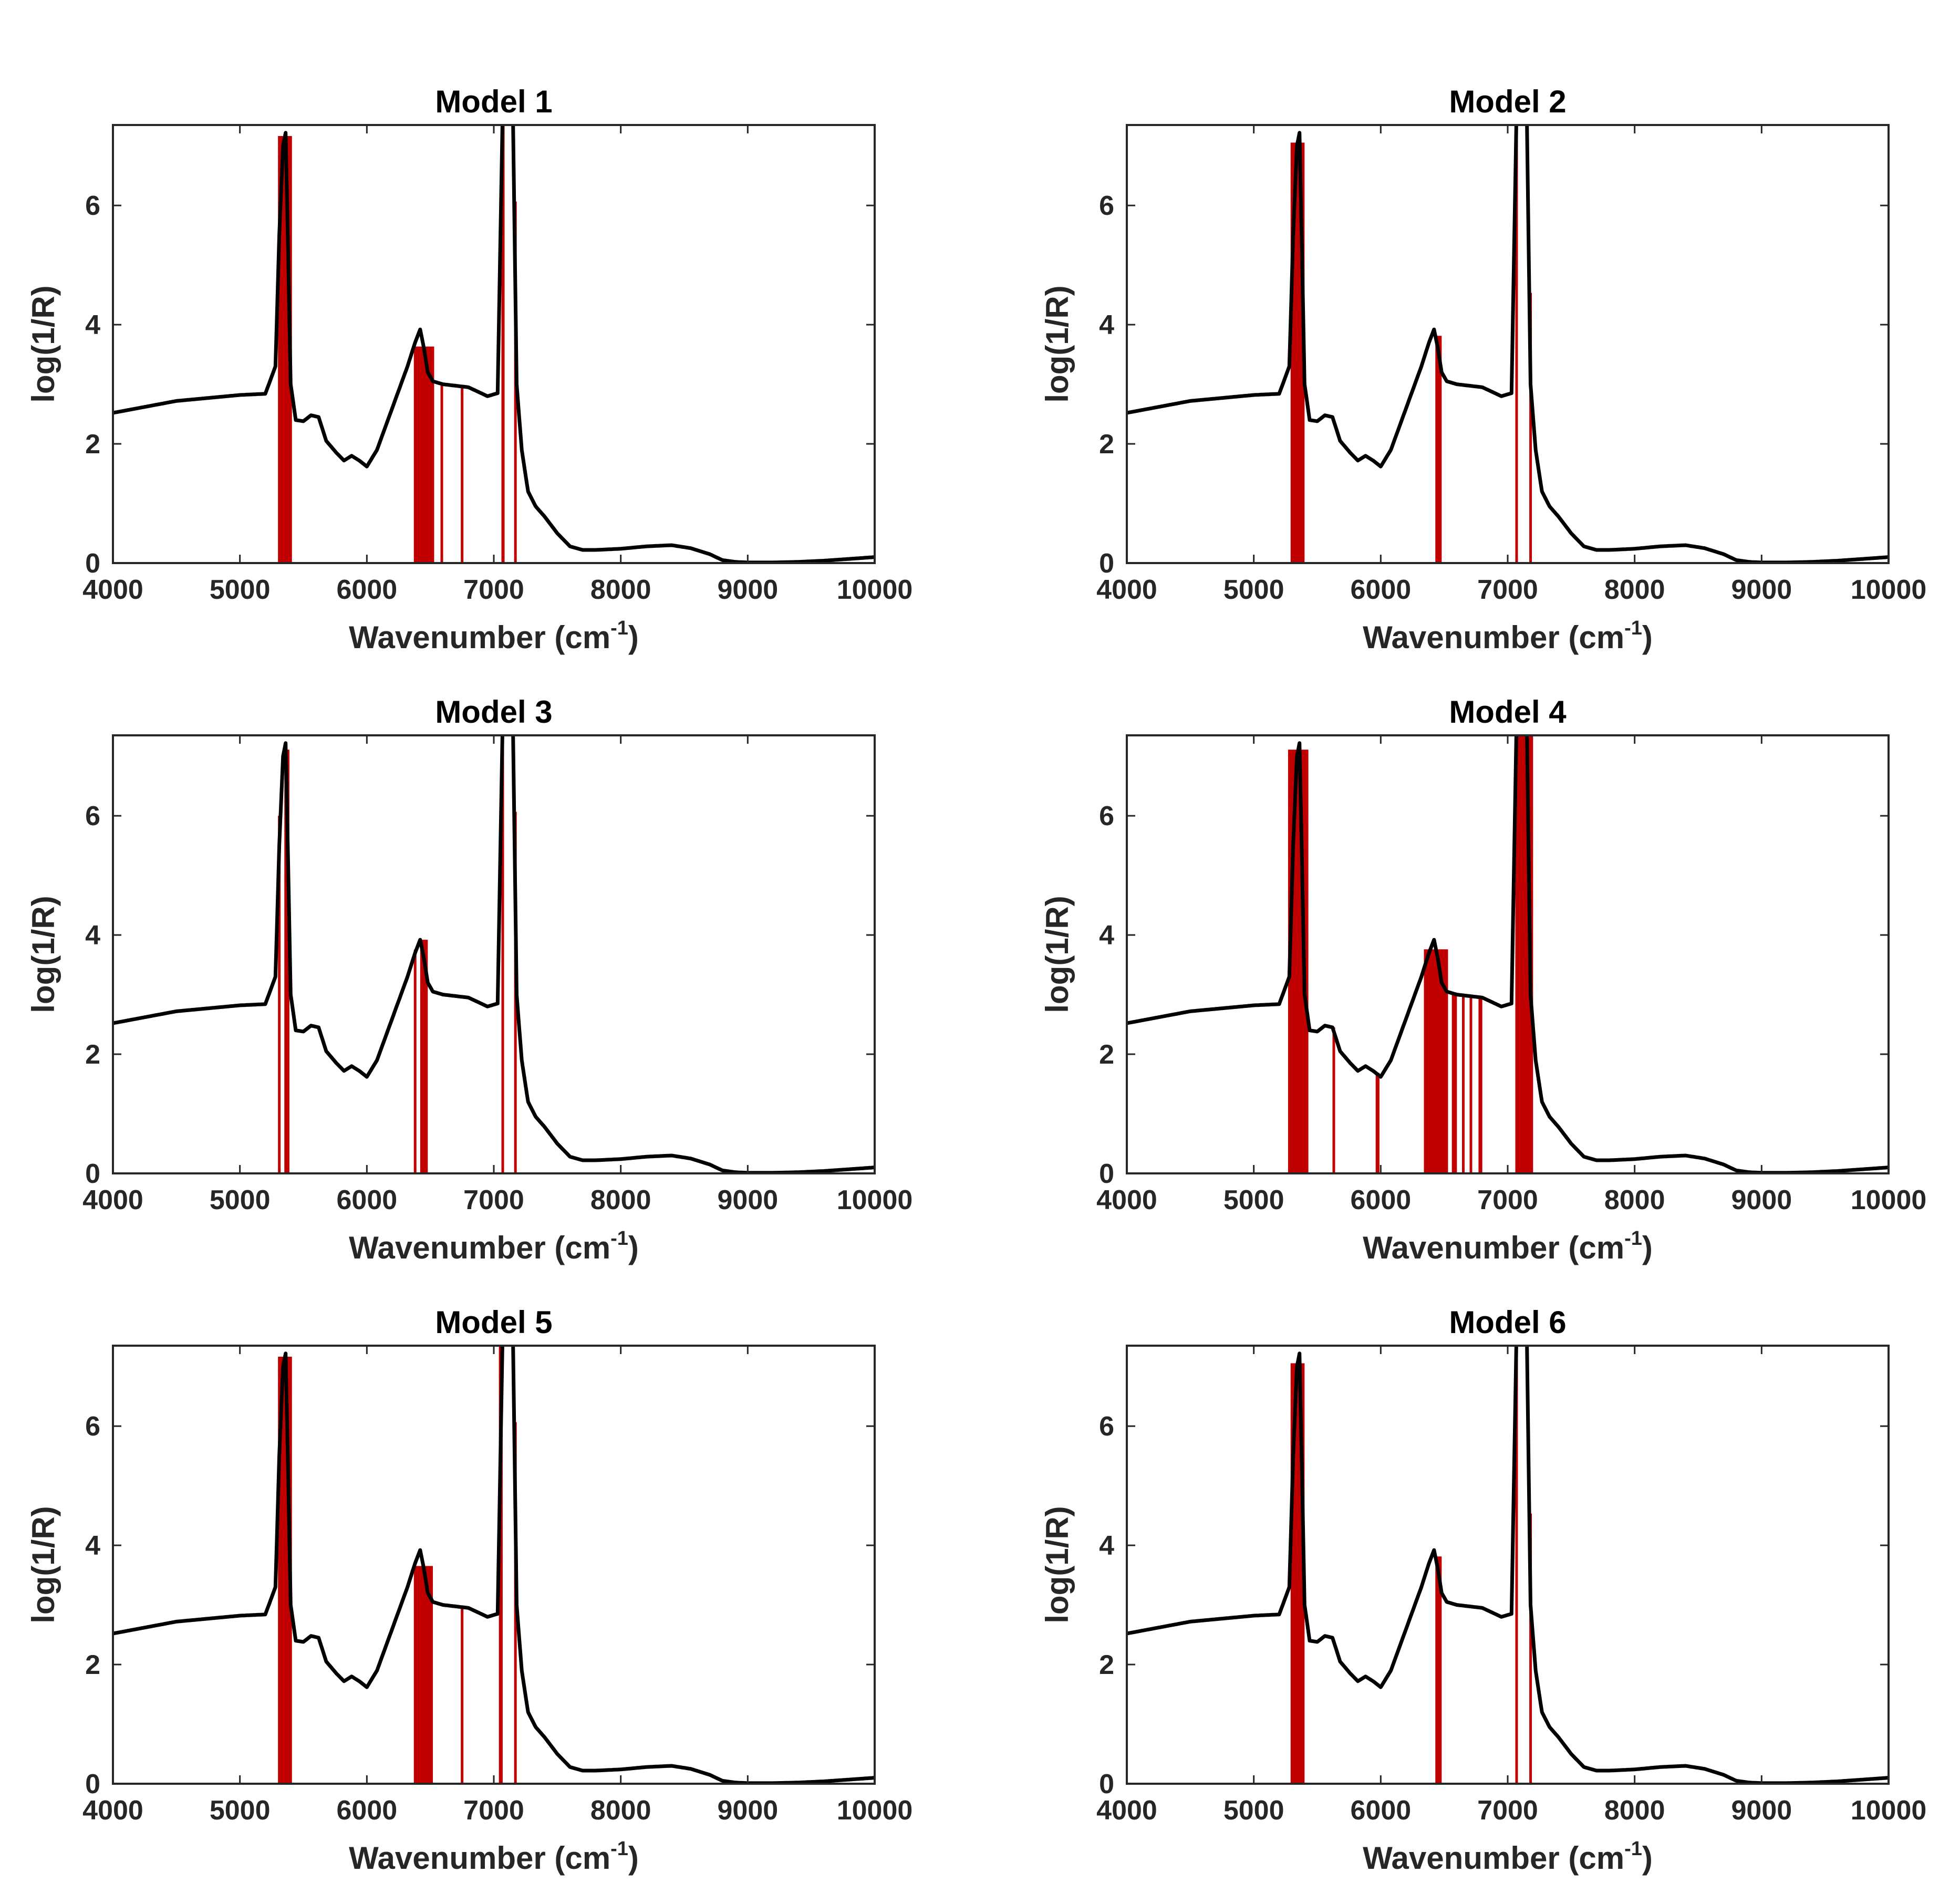 This screenshot has width=1960, height=1883. I want to click on chart-title: Model 1, so click(493, 101).